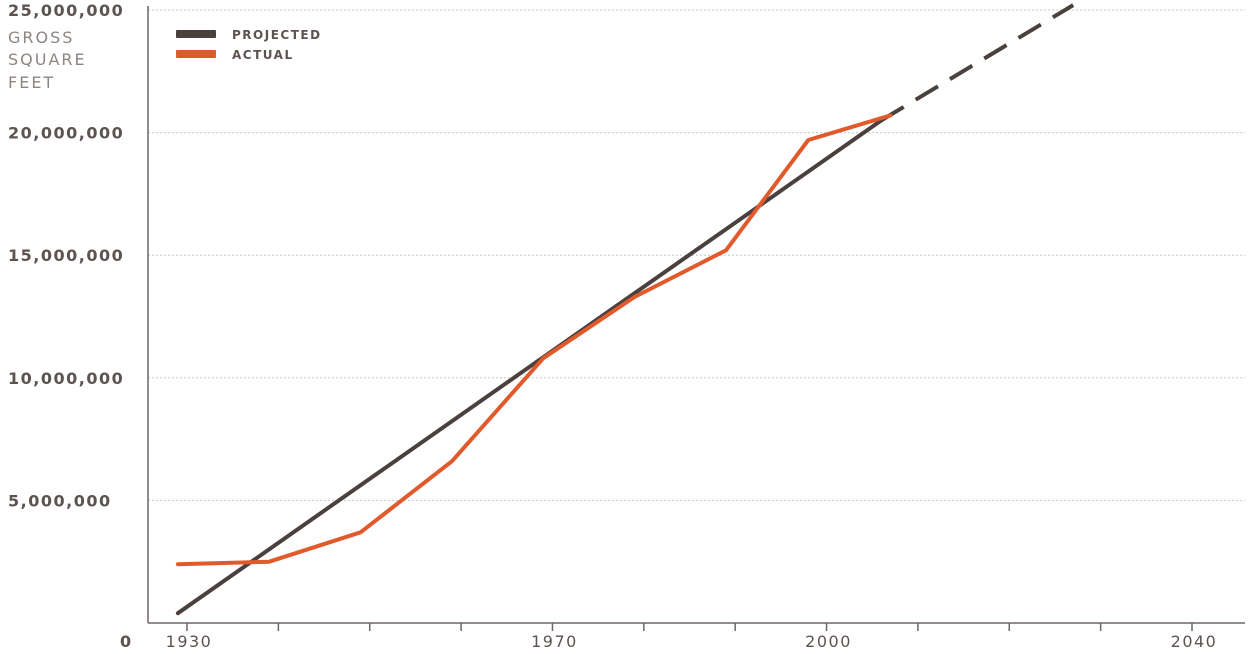 The image size is (1252, 654). What do you see at coordinates (60, 500) in the screenshot?
I see `y-tick-label-1: 5,000,000` at bounding box center [60, 500].